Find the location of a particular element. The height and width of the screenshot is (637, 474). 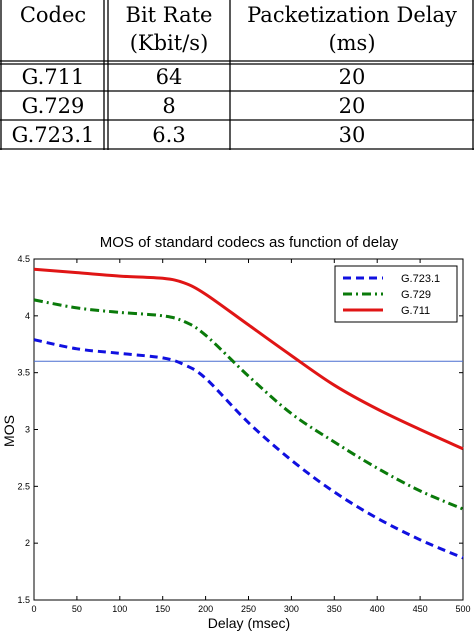

header-codec: Codec is located at coordinates (53, 15).